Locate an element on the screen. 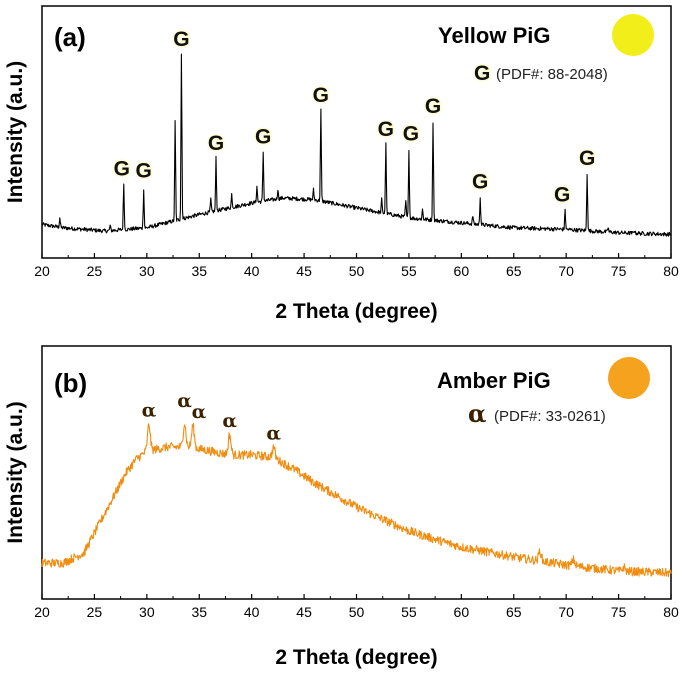 This screenshot has height=675, width=685. legend-title: Amber PiG is located at coordinates (494, 380).